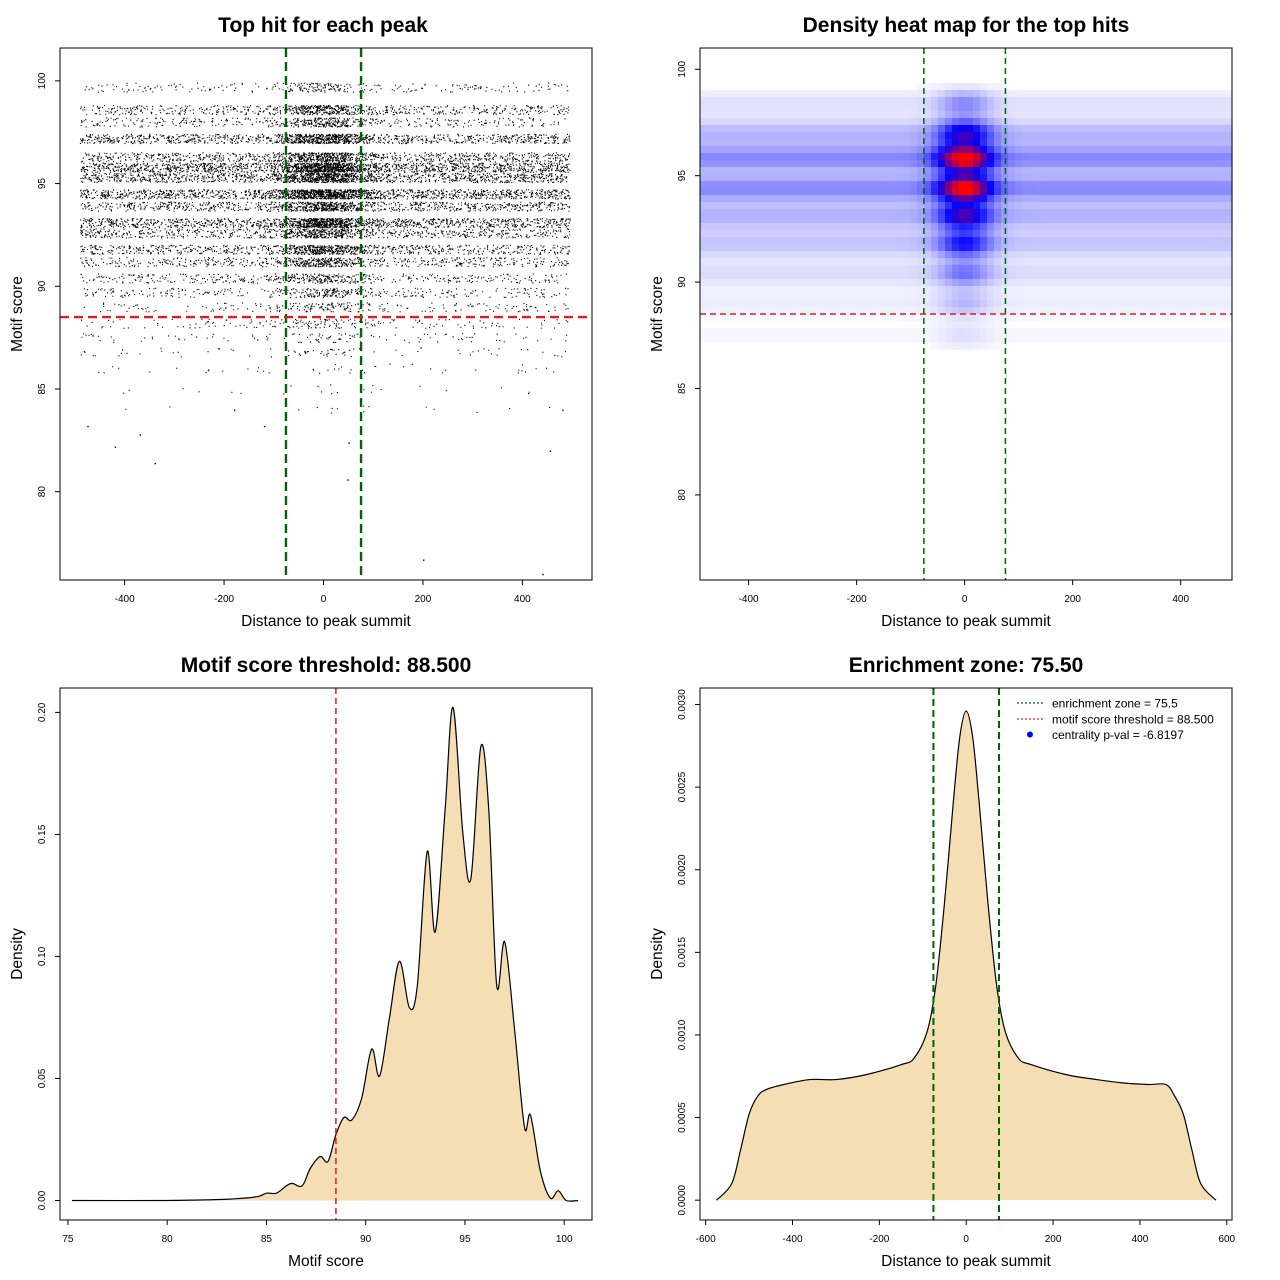  Describe the element at coordinates (323, 592) in the screenshot. I see `scatter-x-axis: -400 -200 0 200 400` at that location.